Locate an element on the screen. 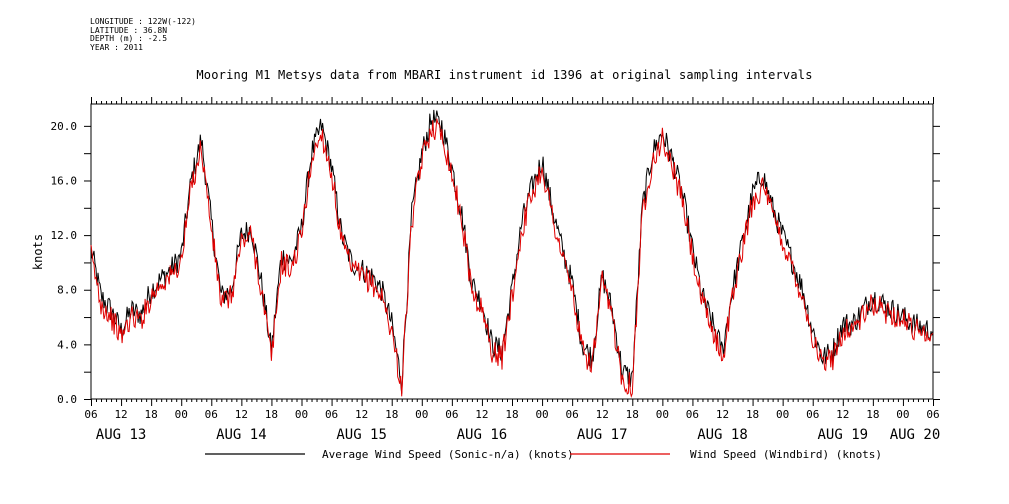 This screenshot has height=504, width=1009. day-label: AUG 19 is located at coordinates (842, 435).